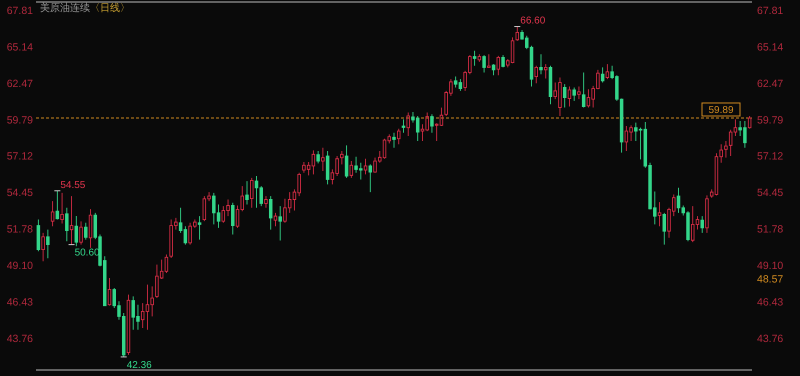 The image size is (800, 376). What do you see at coordinates (770, 120) in the screenshot?
I see `y2-tick-label: 59.79` at bounding box center [770, 120].